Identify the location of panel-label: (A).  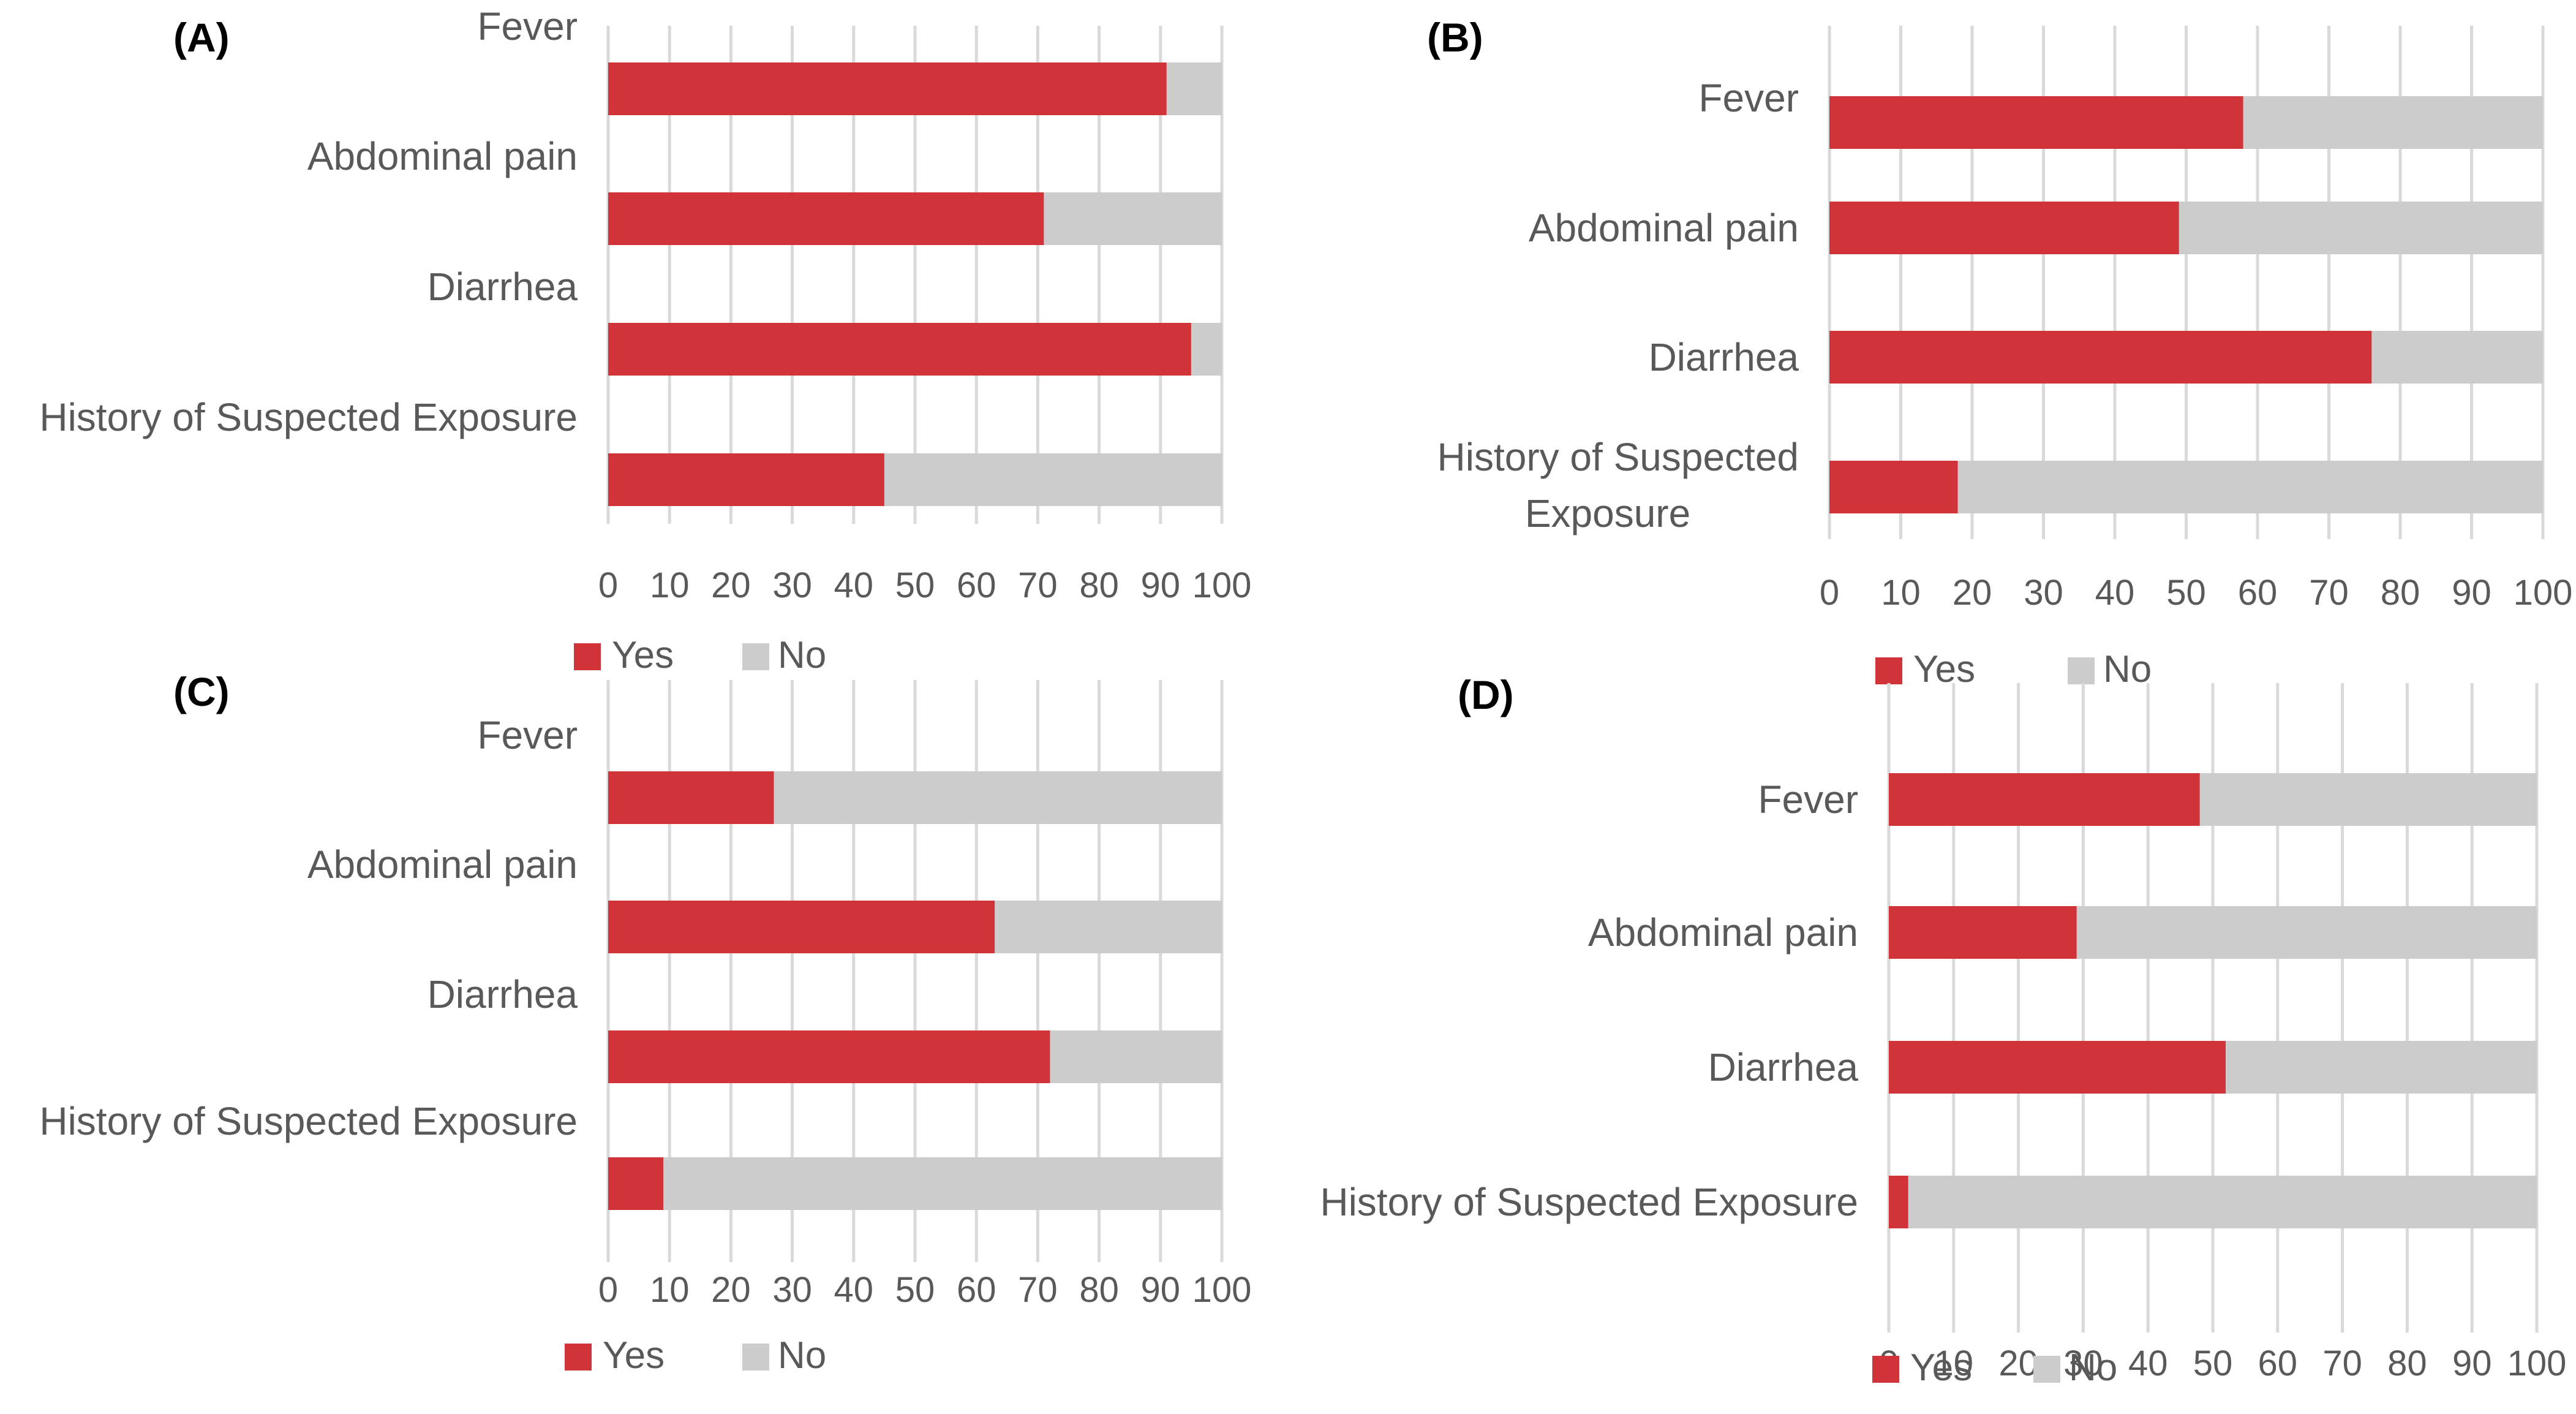
(201, 37).